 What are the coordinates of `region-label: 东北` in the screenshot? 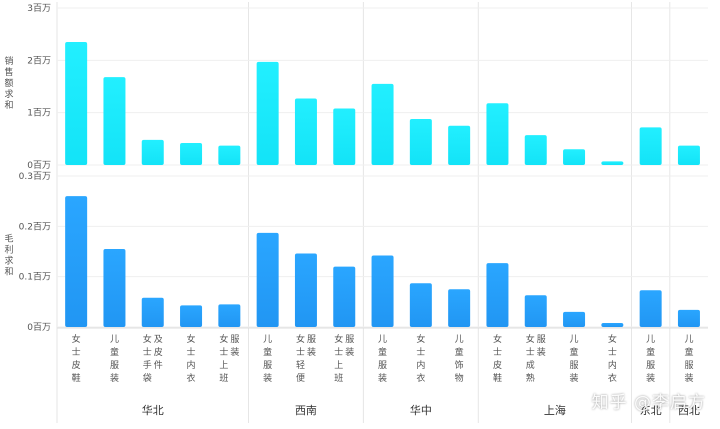 It's located at (651, 410).